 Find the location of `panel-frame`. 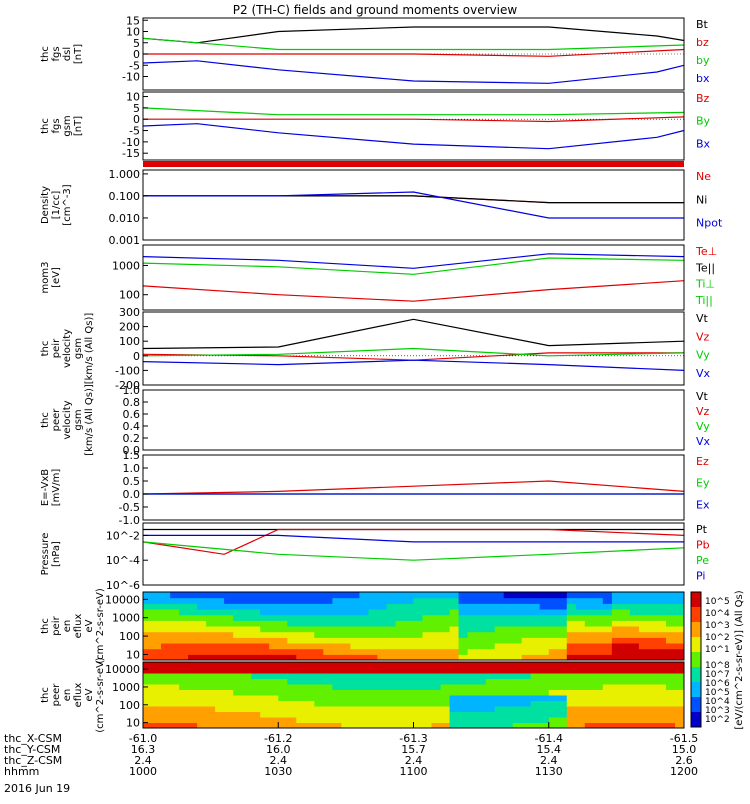

panel-frame is located at coordinates (413, 487).